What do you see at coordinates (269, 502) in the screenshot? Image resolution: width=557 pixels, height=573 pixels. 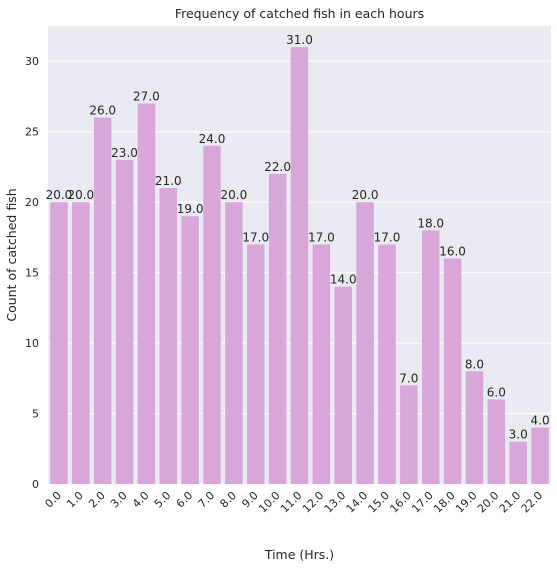 I see `x-tick-label: 10.0` at bounding box center [269, 502].